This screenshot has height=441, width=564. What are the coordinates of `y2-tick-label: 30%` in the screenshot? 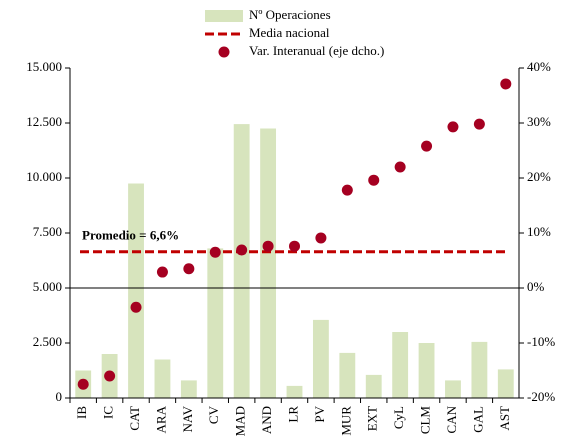 It's located at (539, 121).